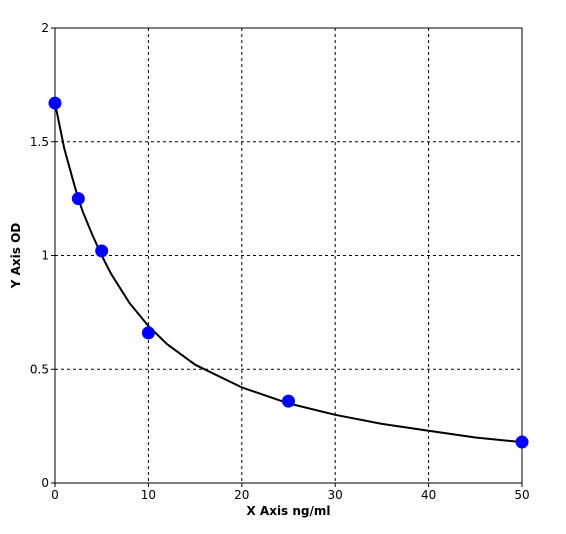 This screenshot has height=534, width=566. What do you see at coordinates (55, 495) in the screenshot?
I see `x-tick-label: 0` at bounding box center [55, 495].